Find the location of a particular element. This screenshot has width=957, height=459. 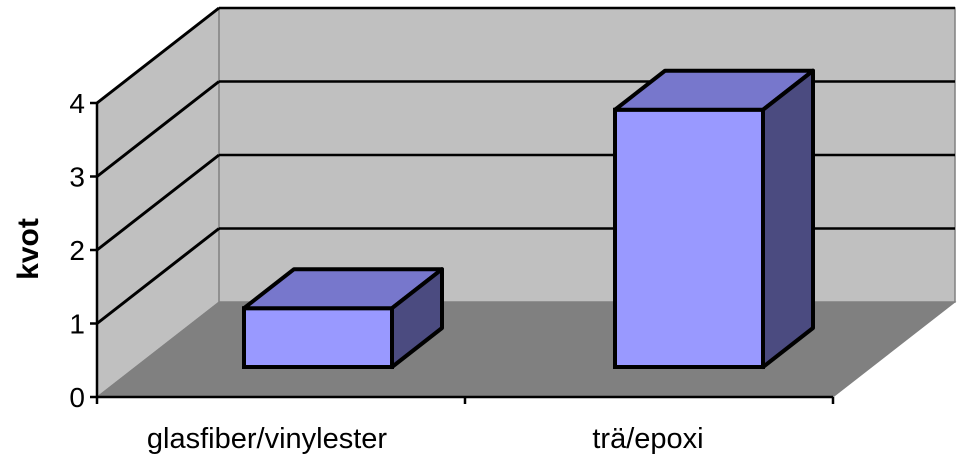

y-tick-label: 2 is located at coordinates (77, 250).